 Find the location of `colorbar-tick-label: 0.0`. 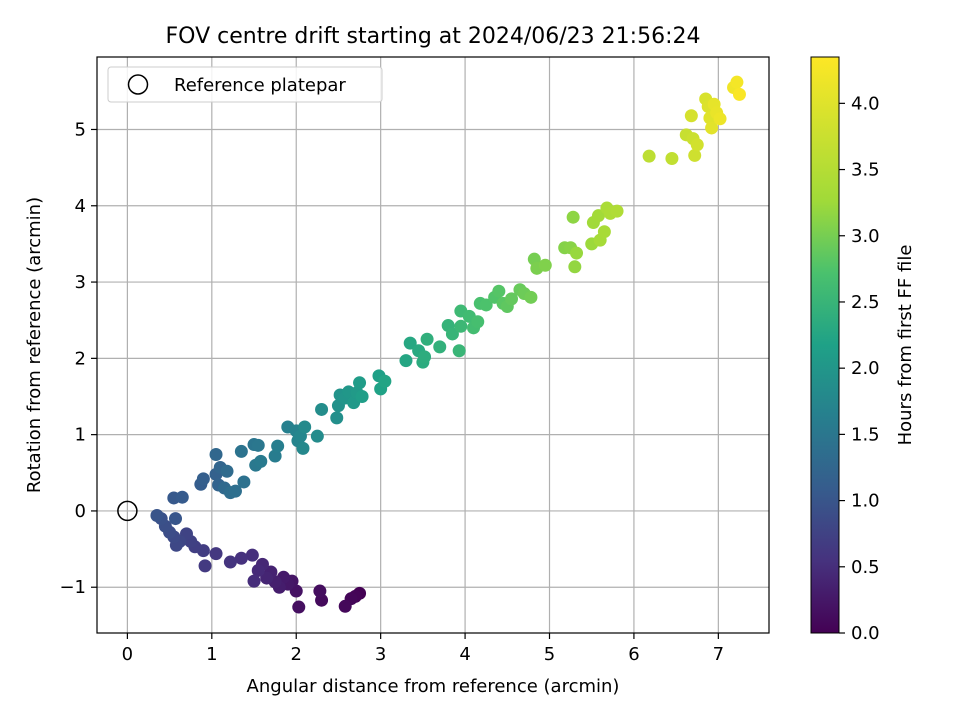

colorbar-tick-label: 0.0 is located at coordinates (865, 633).